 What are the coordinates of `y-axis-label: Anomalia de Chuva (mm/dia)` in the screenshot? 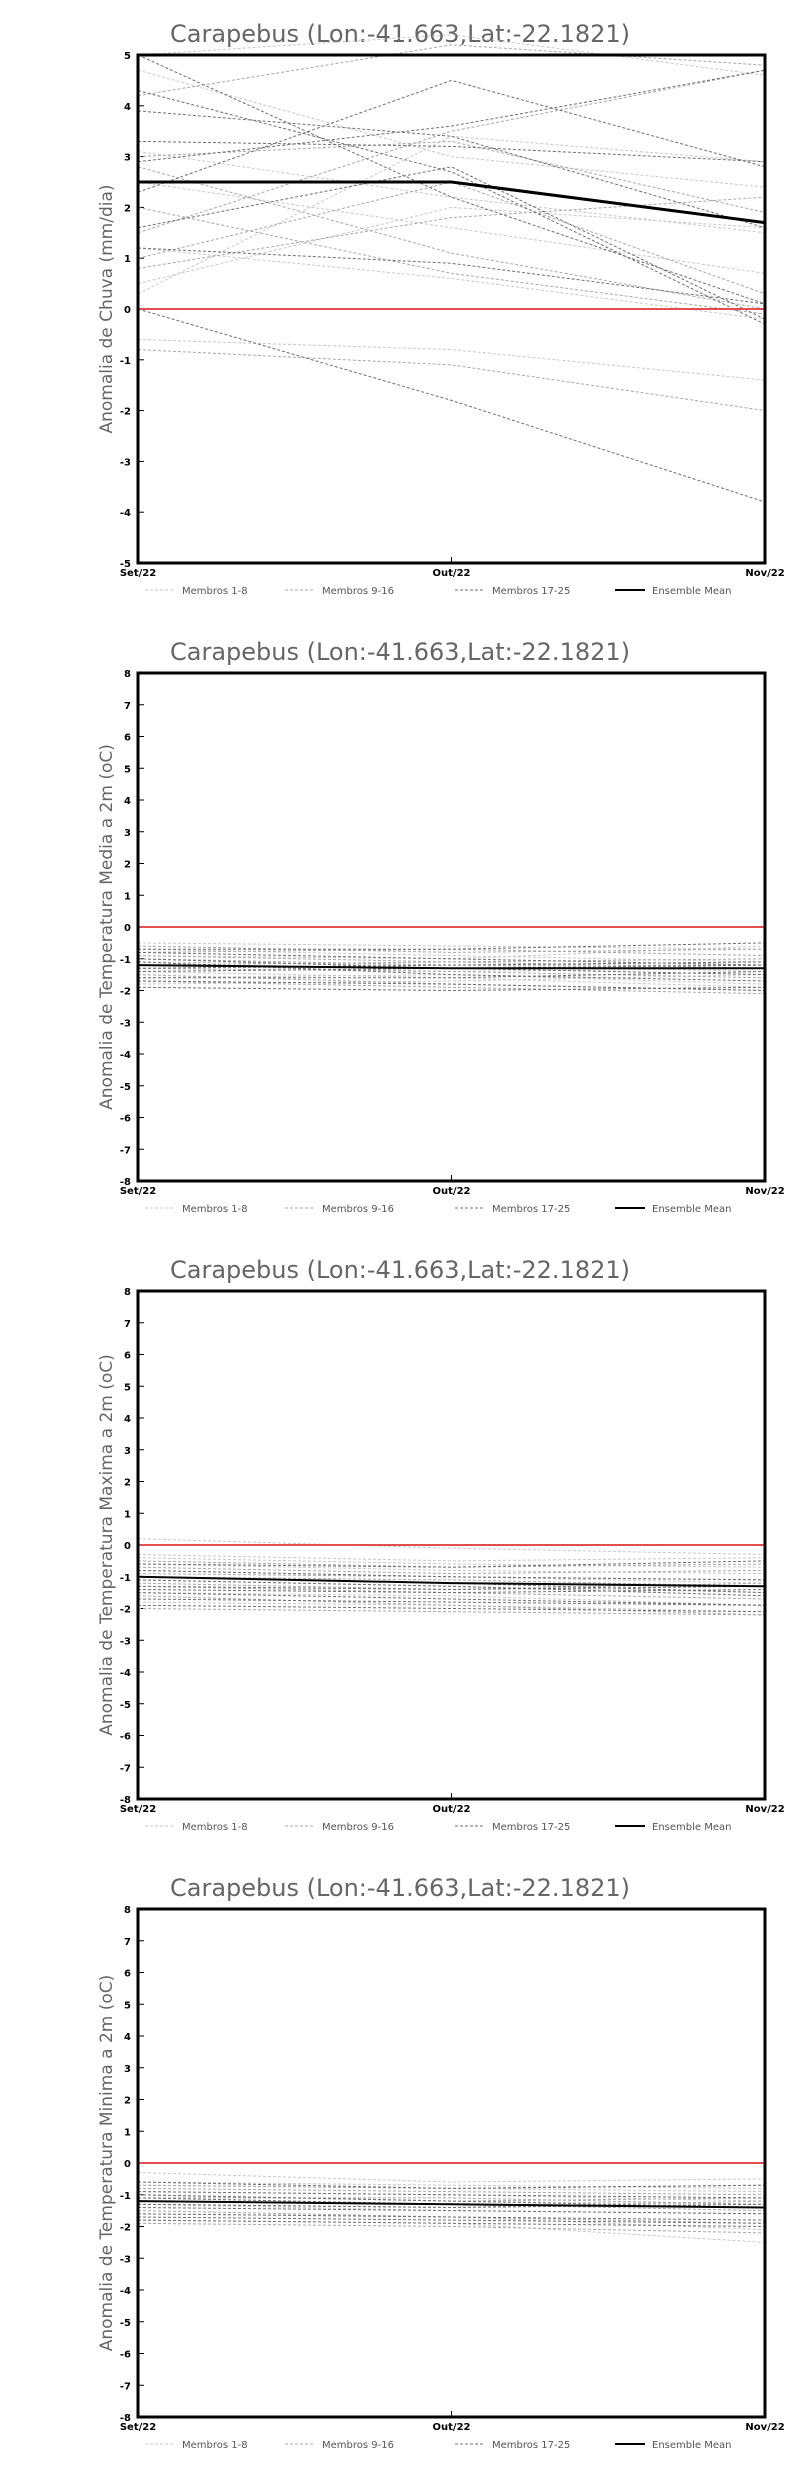 It's located at (107, 308).